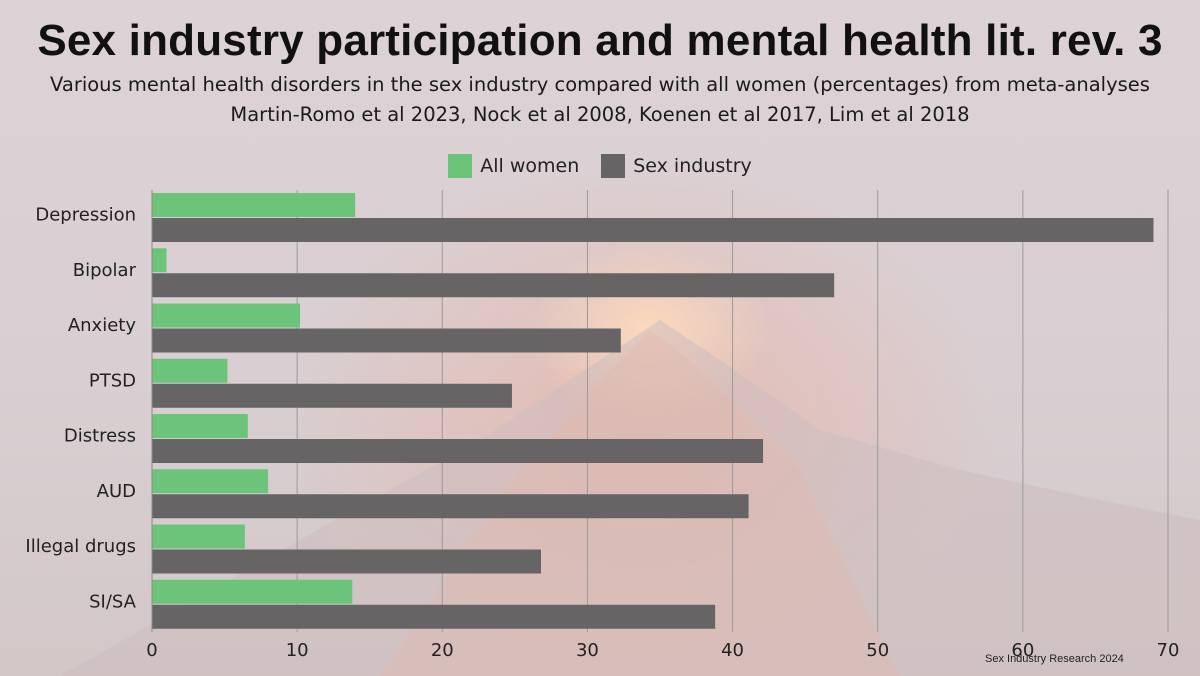  What do you see at coordinates (1168, 650) in the screenshot?
I see `x-tick-label: 70` at bounding box center [1168, 650].